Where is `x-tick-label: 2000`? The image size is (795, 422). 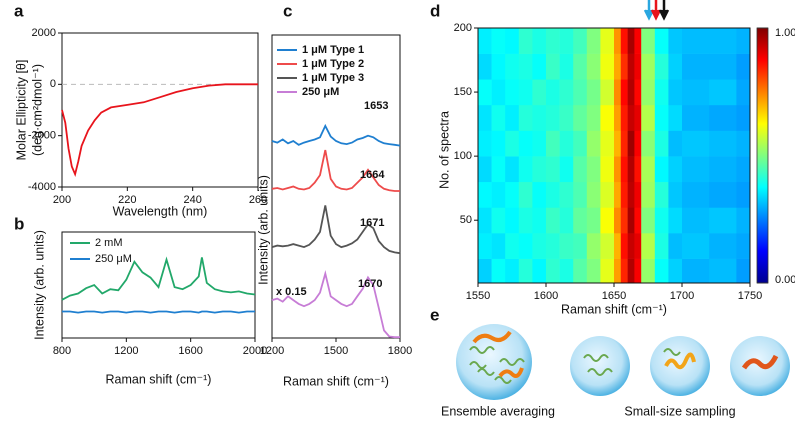
x-tick-label: 2000 is located at coordinates (255, 351).